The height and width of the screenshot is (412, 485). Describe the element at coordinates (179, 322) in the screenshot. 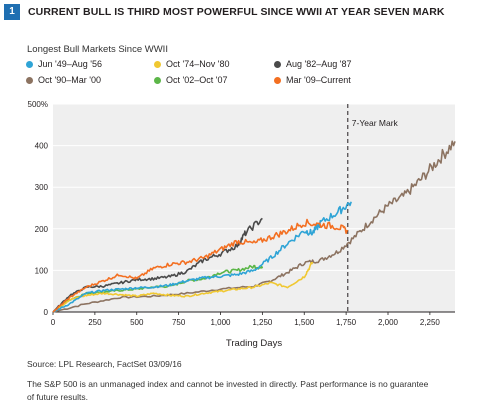

I see `x-tick-label: 750` at that location.